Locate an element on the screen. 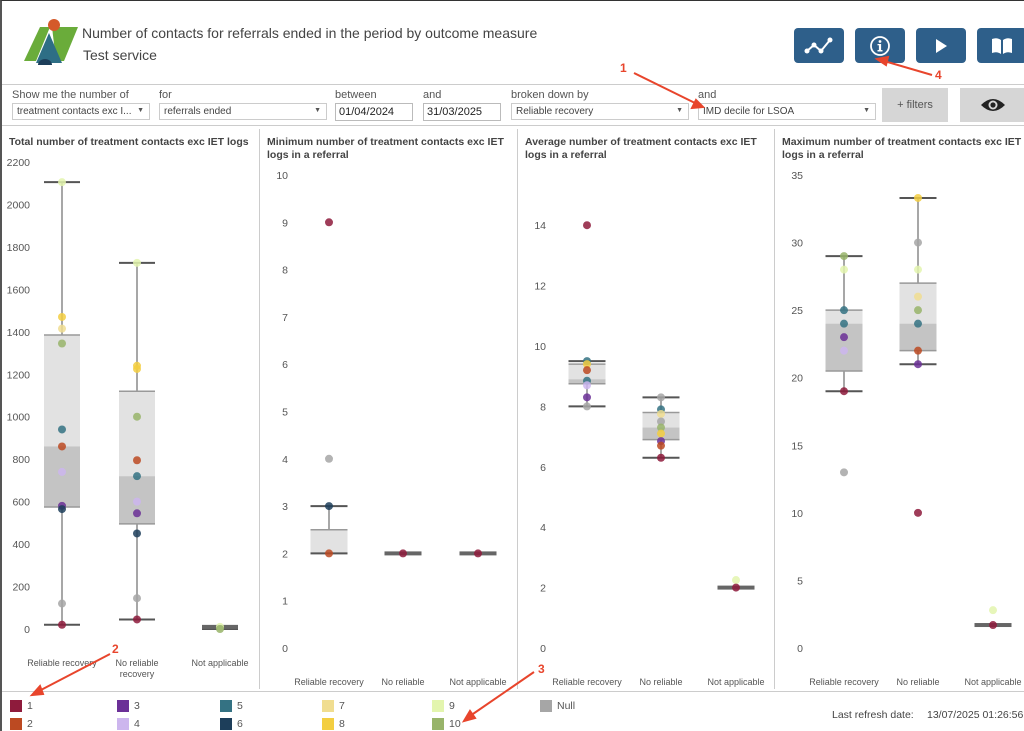 Image resolution: width=1024 pixels, height=731 pixels. referral-type-value: referrals ended is located at coordinates (198, 111).